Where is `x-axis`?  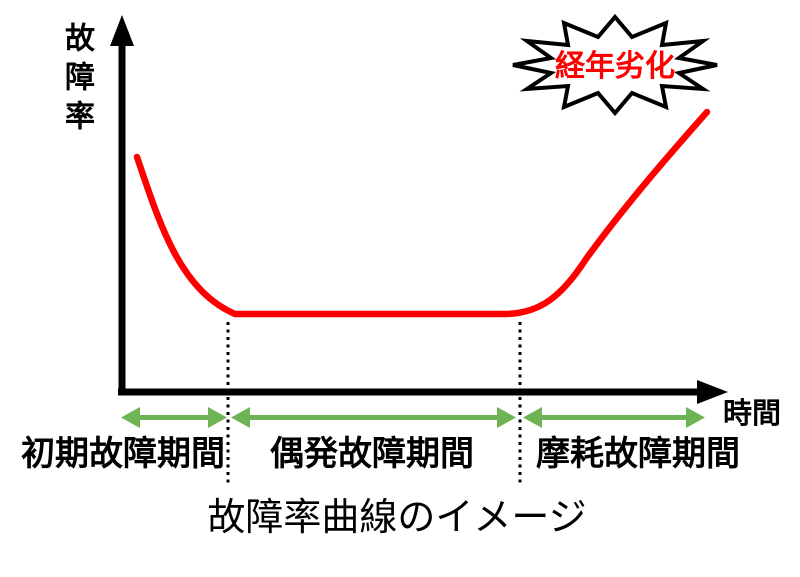 x-axis is located at coordinates (423, 392).